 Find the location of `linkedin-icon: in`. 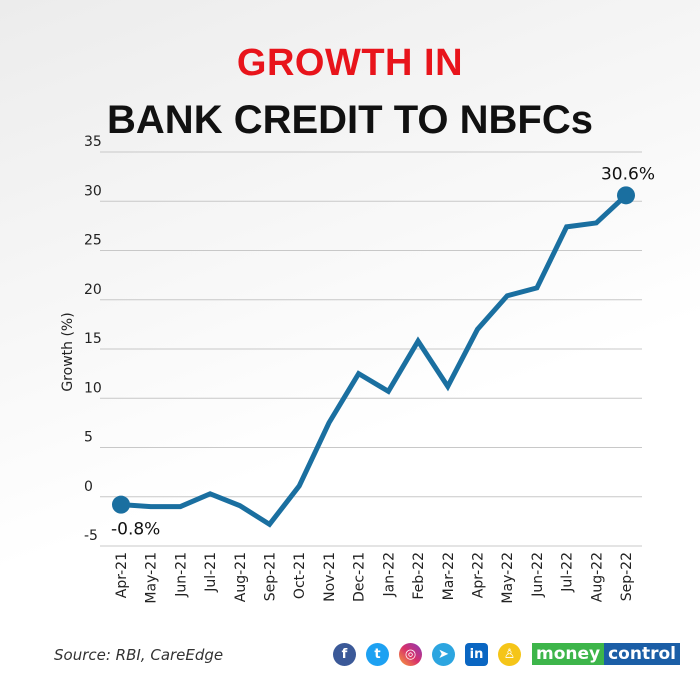

linkedin-icon: in is located at coordinates (476, 654).